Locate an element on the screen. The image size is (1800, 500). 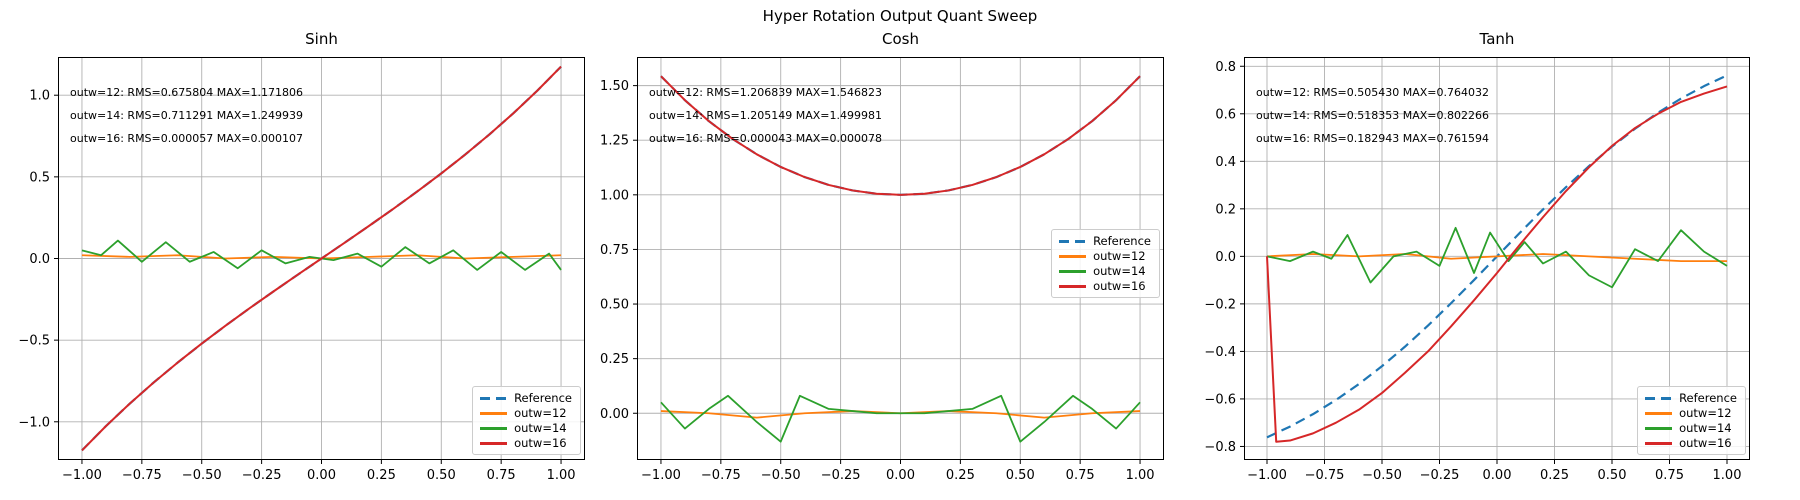
y-tick-label: −1.0 is located at coordinates (34, 422).